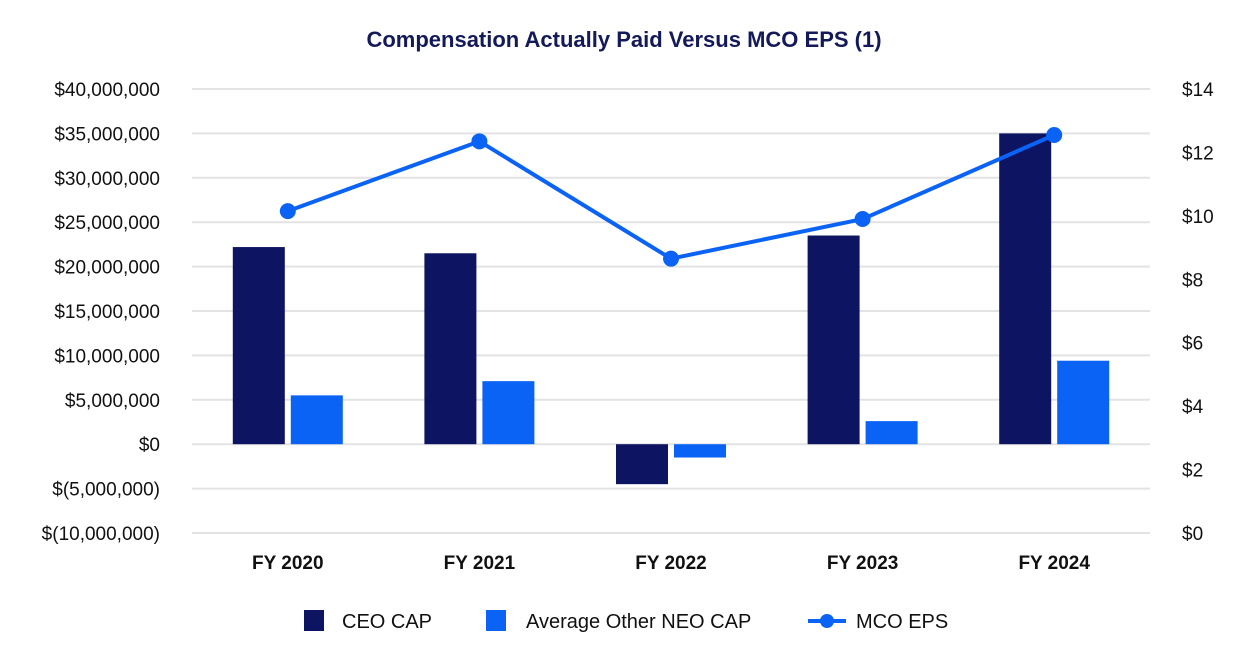  What do you see at coordinates (1198, 90) in the screenshot?
I see `right-tick-label: $14` at bounding box center [1198, 90].